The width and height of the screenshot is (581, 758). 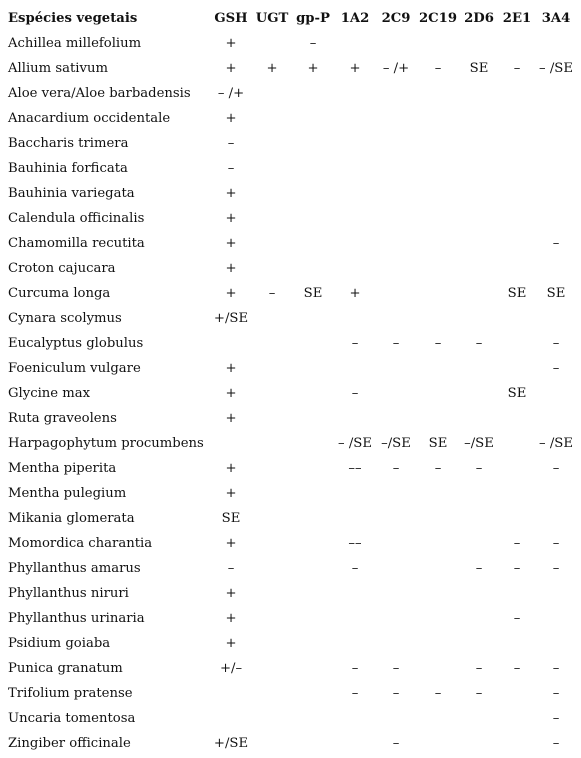 I want to click on column-header-1a2: 1A2, so click(x=355, y=18).